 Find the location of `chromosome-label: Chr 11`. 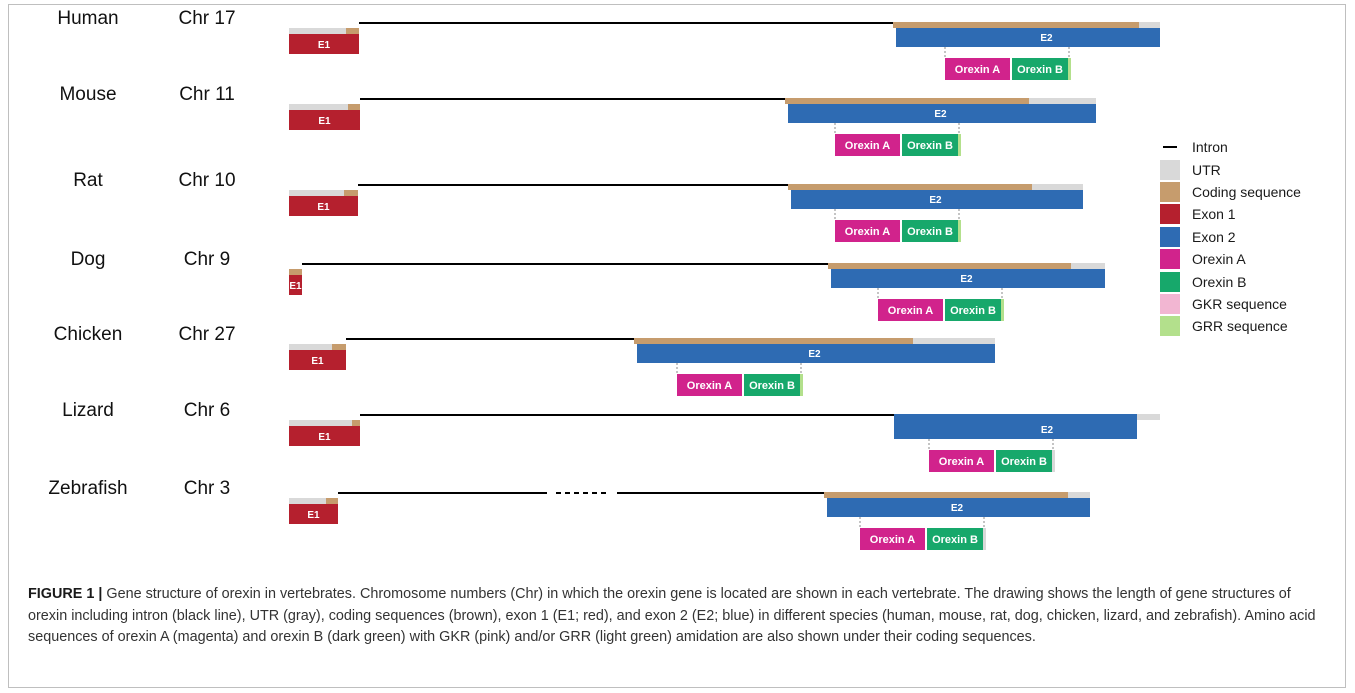

chromosome-label: Chr 11 is located at coordinates (207, 94).